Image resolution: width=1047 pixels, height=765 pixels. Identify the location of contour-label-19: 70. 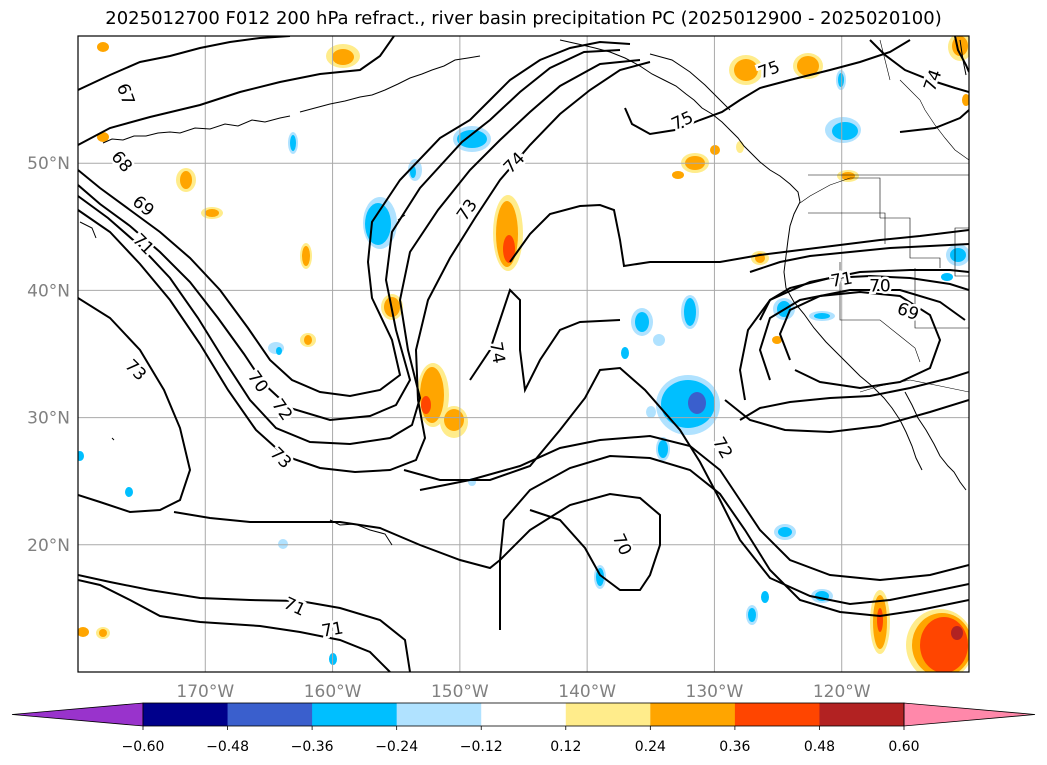
(880, 287).